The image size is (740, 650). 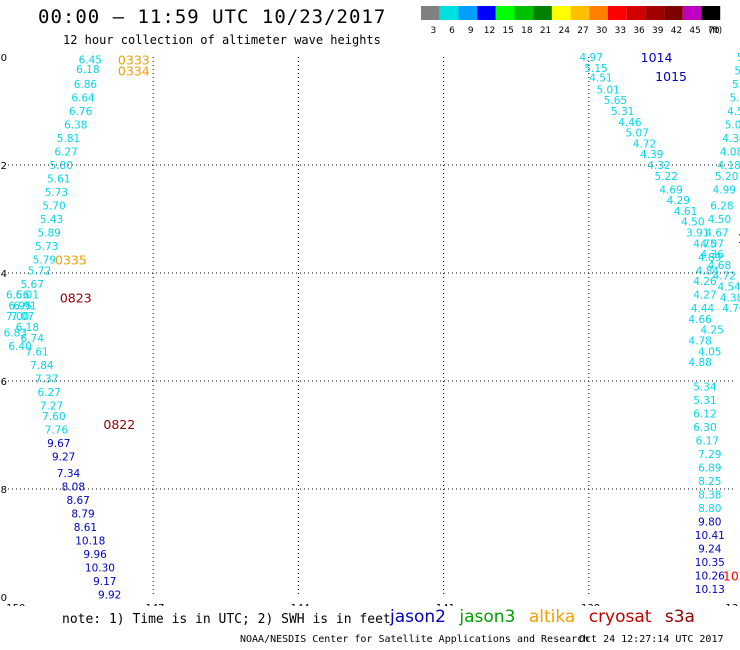 I want to click on lat-tick-label: -36, so click(x=3, y=382).